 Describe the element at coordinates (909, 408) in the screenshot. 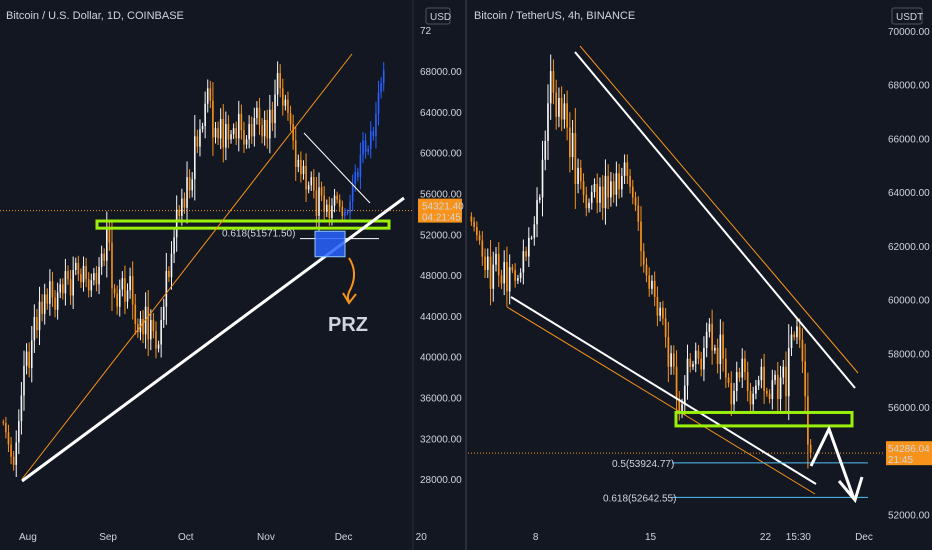

I see `price-tick-label: 56000.00` at that location.